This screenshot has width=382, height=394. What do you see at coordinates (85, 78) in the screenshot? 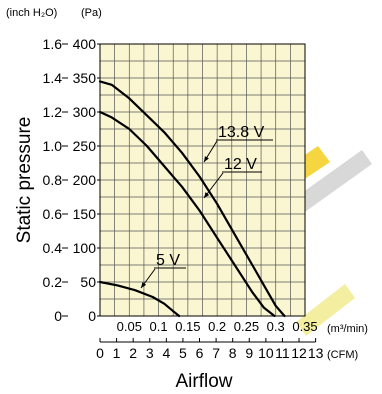
I see `y-tick-label-pa: 350` at bounding box center [85, 78].